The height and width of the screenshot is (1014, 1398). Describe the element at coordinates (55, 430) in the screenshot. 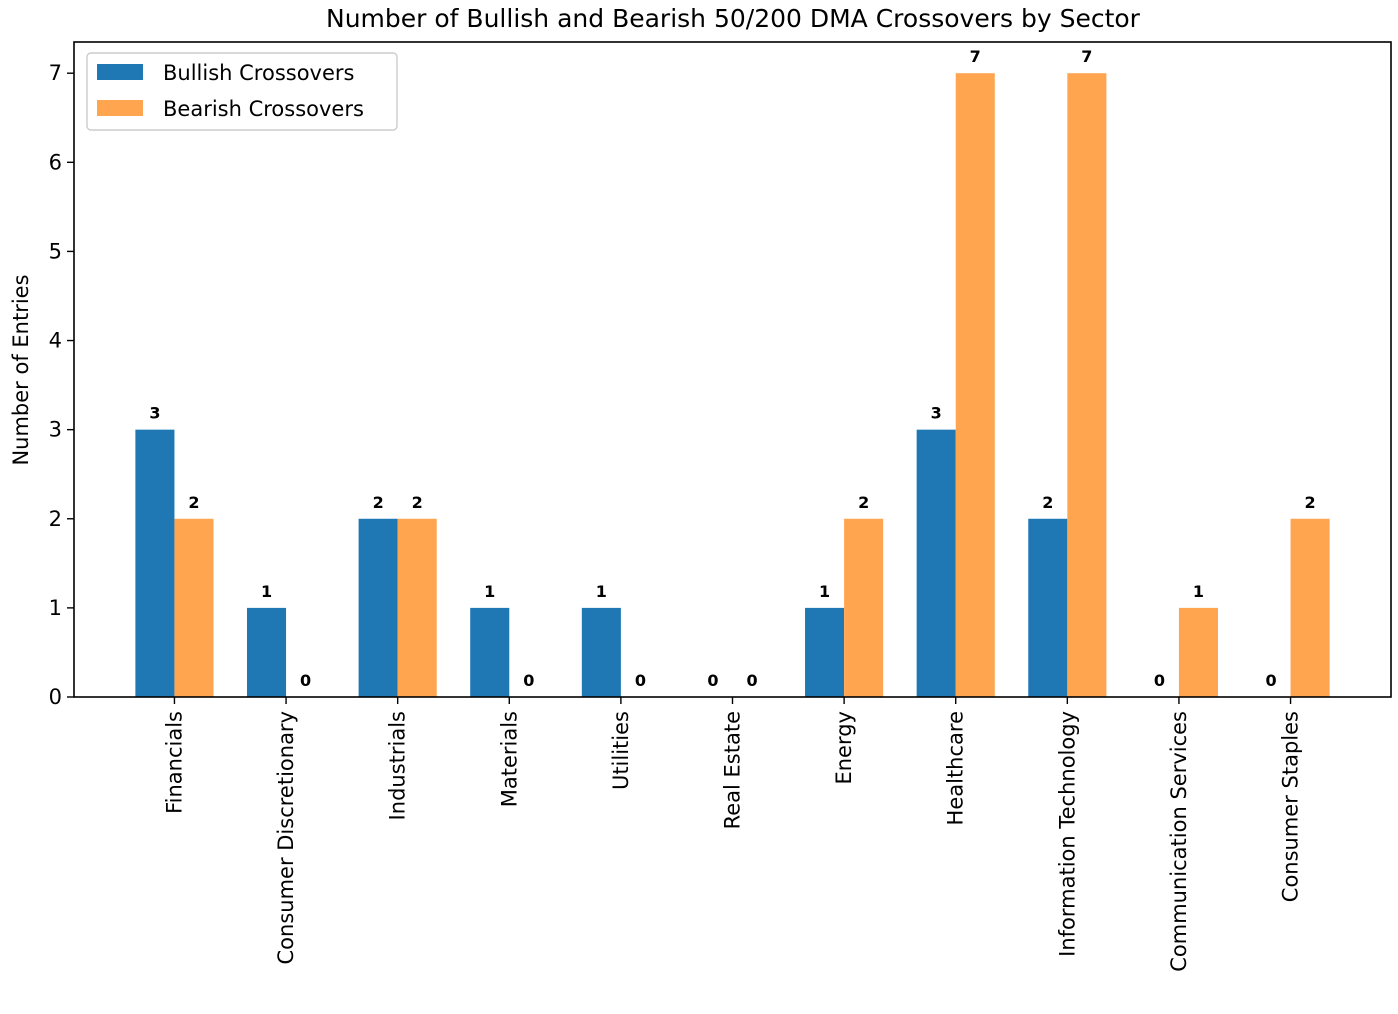

I see `y-tick-label: 3` at that location.